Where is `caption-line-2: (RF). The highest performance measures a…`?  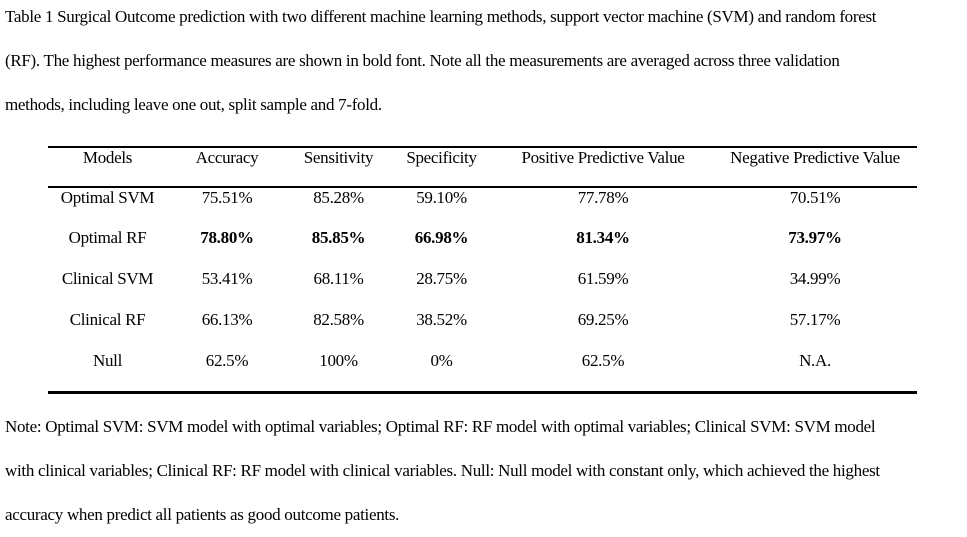 caption-line-2: (RF). The highest performance measures a… is located at coordinates (422, 60).